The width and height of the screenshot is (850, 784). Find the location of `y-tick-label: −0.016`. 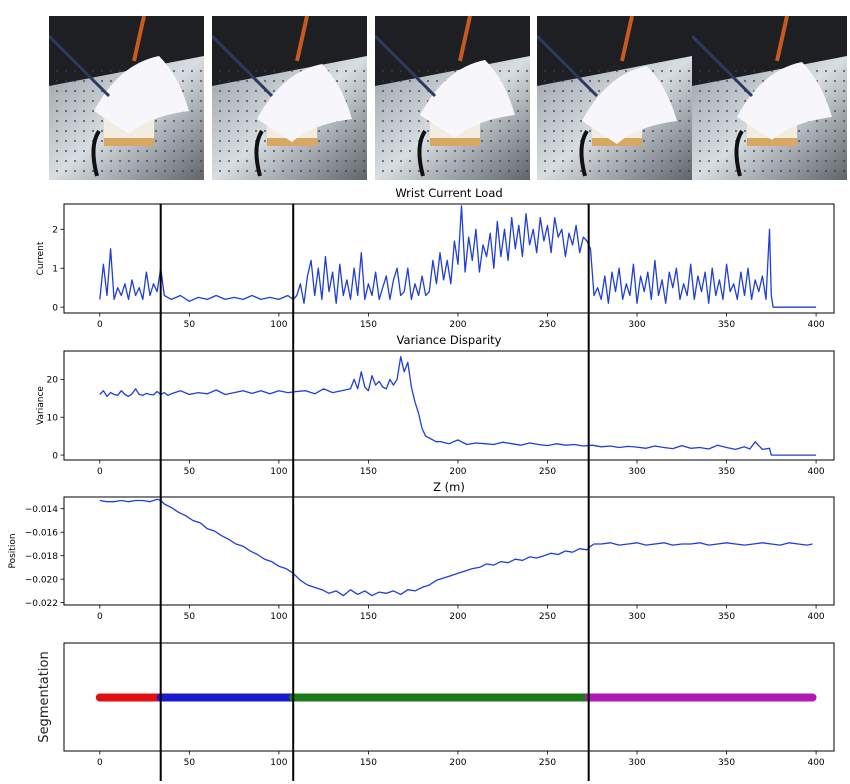

y-tick-label: −0.016 is located at coordinates (42, 533).